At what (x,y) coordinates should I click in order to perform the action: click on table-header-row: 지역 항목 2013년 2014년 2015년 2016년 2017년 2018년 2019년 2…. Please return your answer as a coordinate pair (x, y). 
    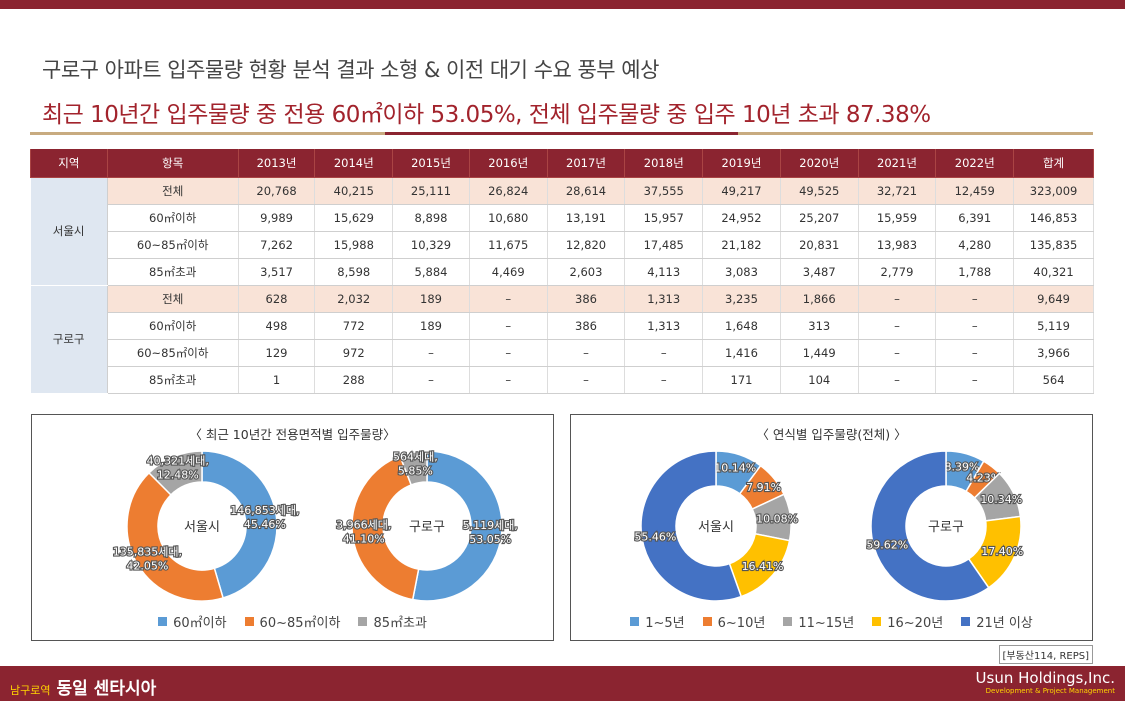
    Looking at the image, I should click on (562, 163).